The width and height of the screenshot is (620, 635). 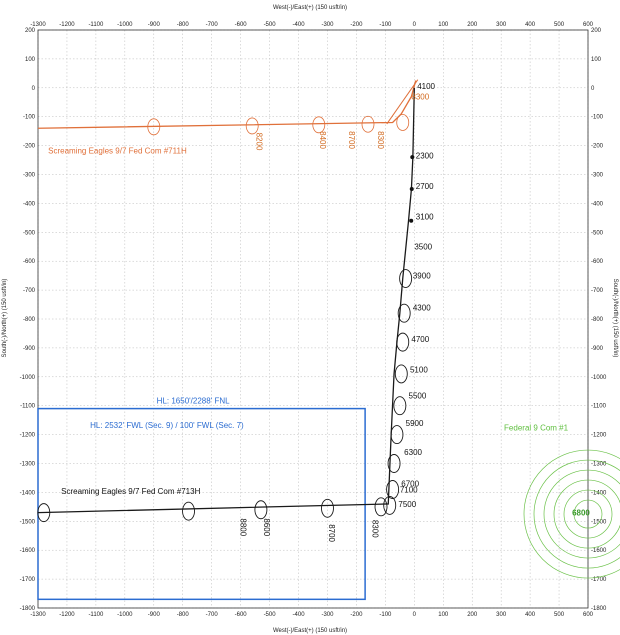 What do you see at coordinates (422, 307) in the screenshot?
I see `md-label-713h: 4300` at bounding box center [422, 307].